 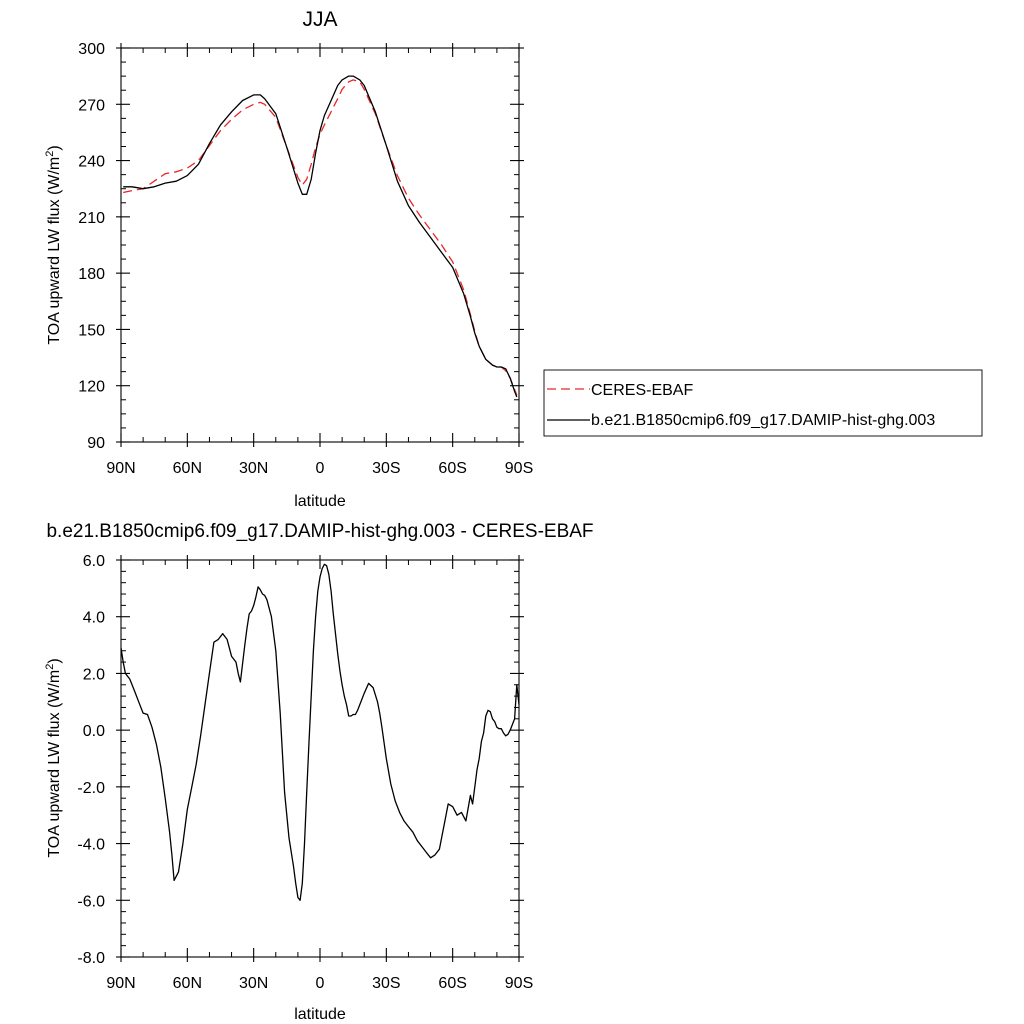 I want to click on series-line-model, so click(x=320, y=236).